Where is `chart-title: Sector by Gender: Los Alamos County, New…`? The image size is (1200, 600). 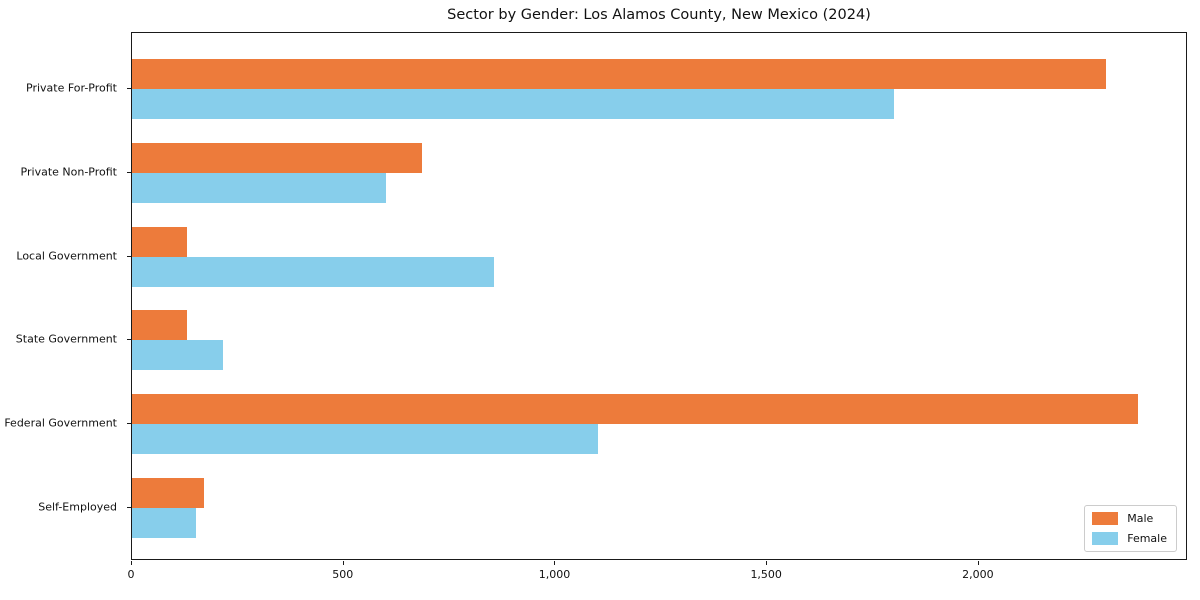
chart-title: Sector by Gender: Los Alamos County, New… is located at coordinates (659, 15).